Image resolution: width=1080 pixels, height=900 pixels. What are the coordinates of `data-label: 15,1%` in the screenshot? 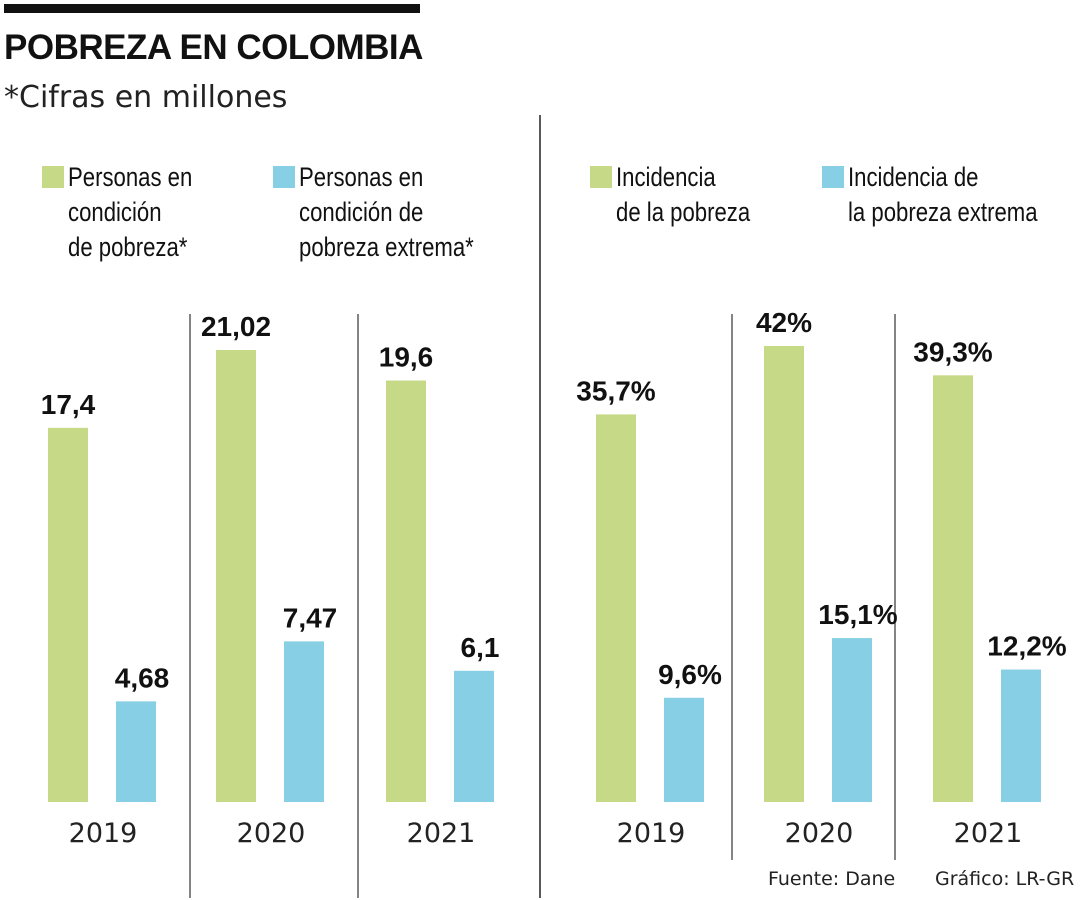 It's located at (857, 614).